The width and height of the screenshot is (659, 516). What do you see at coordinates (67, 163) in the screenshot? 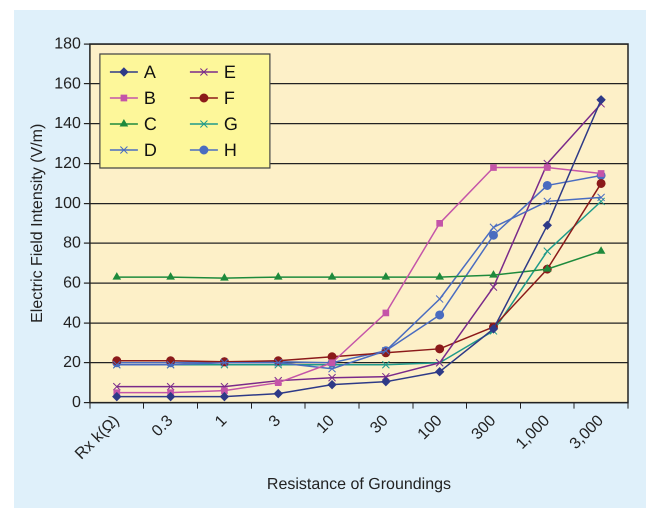
I see `y-tick-label: 120` at bounding box center [67, 163].